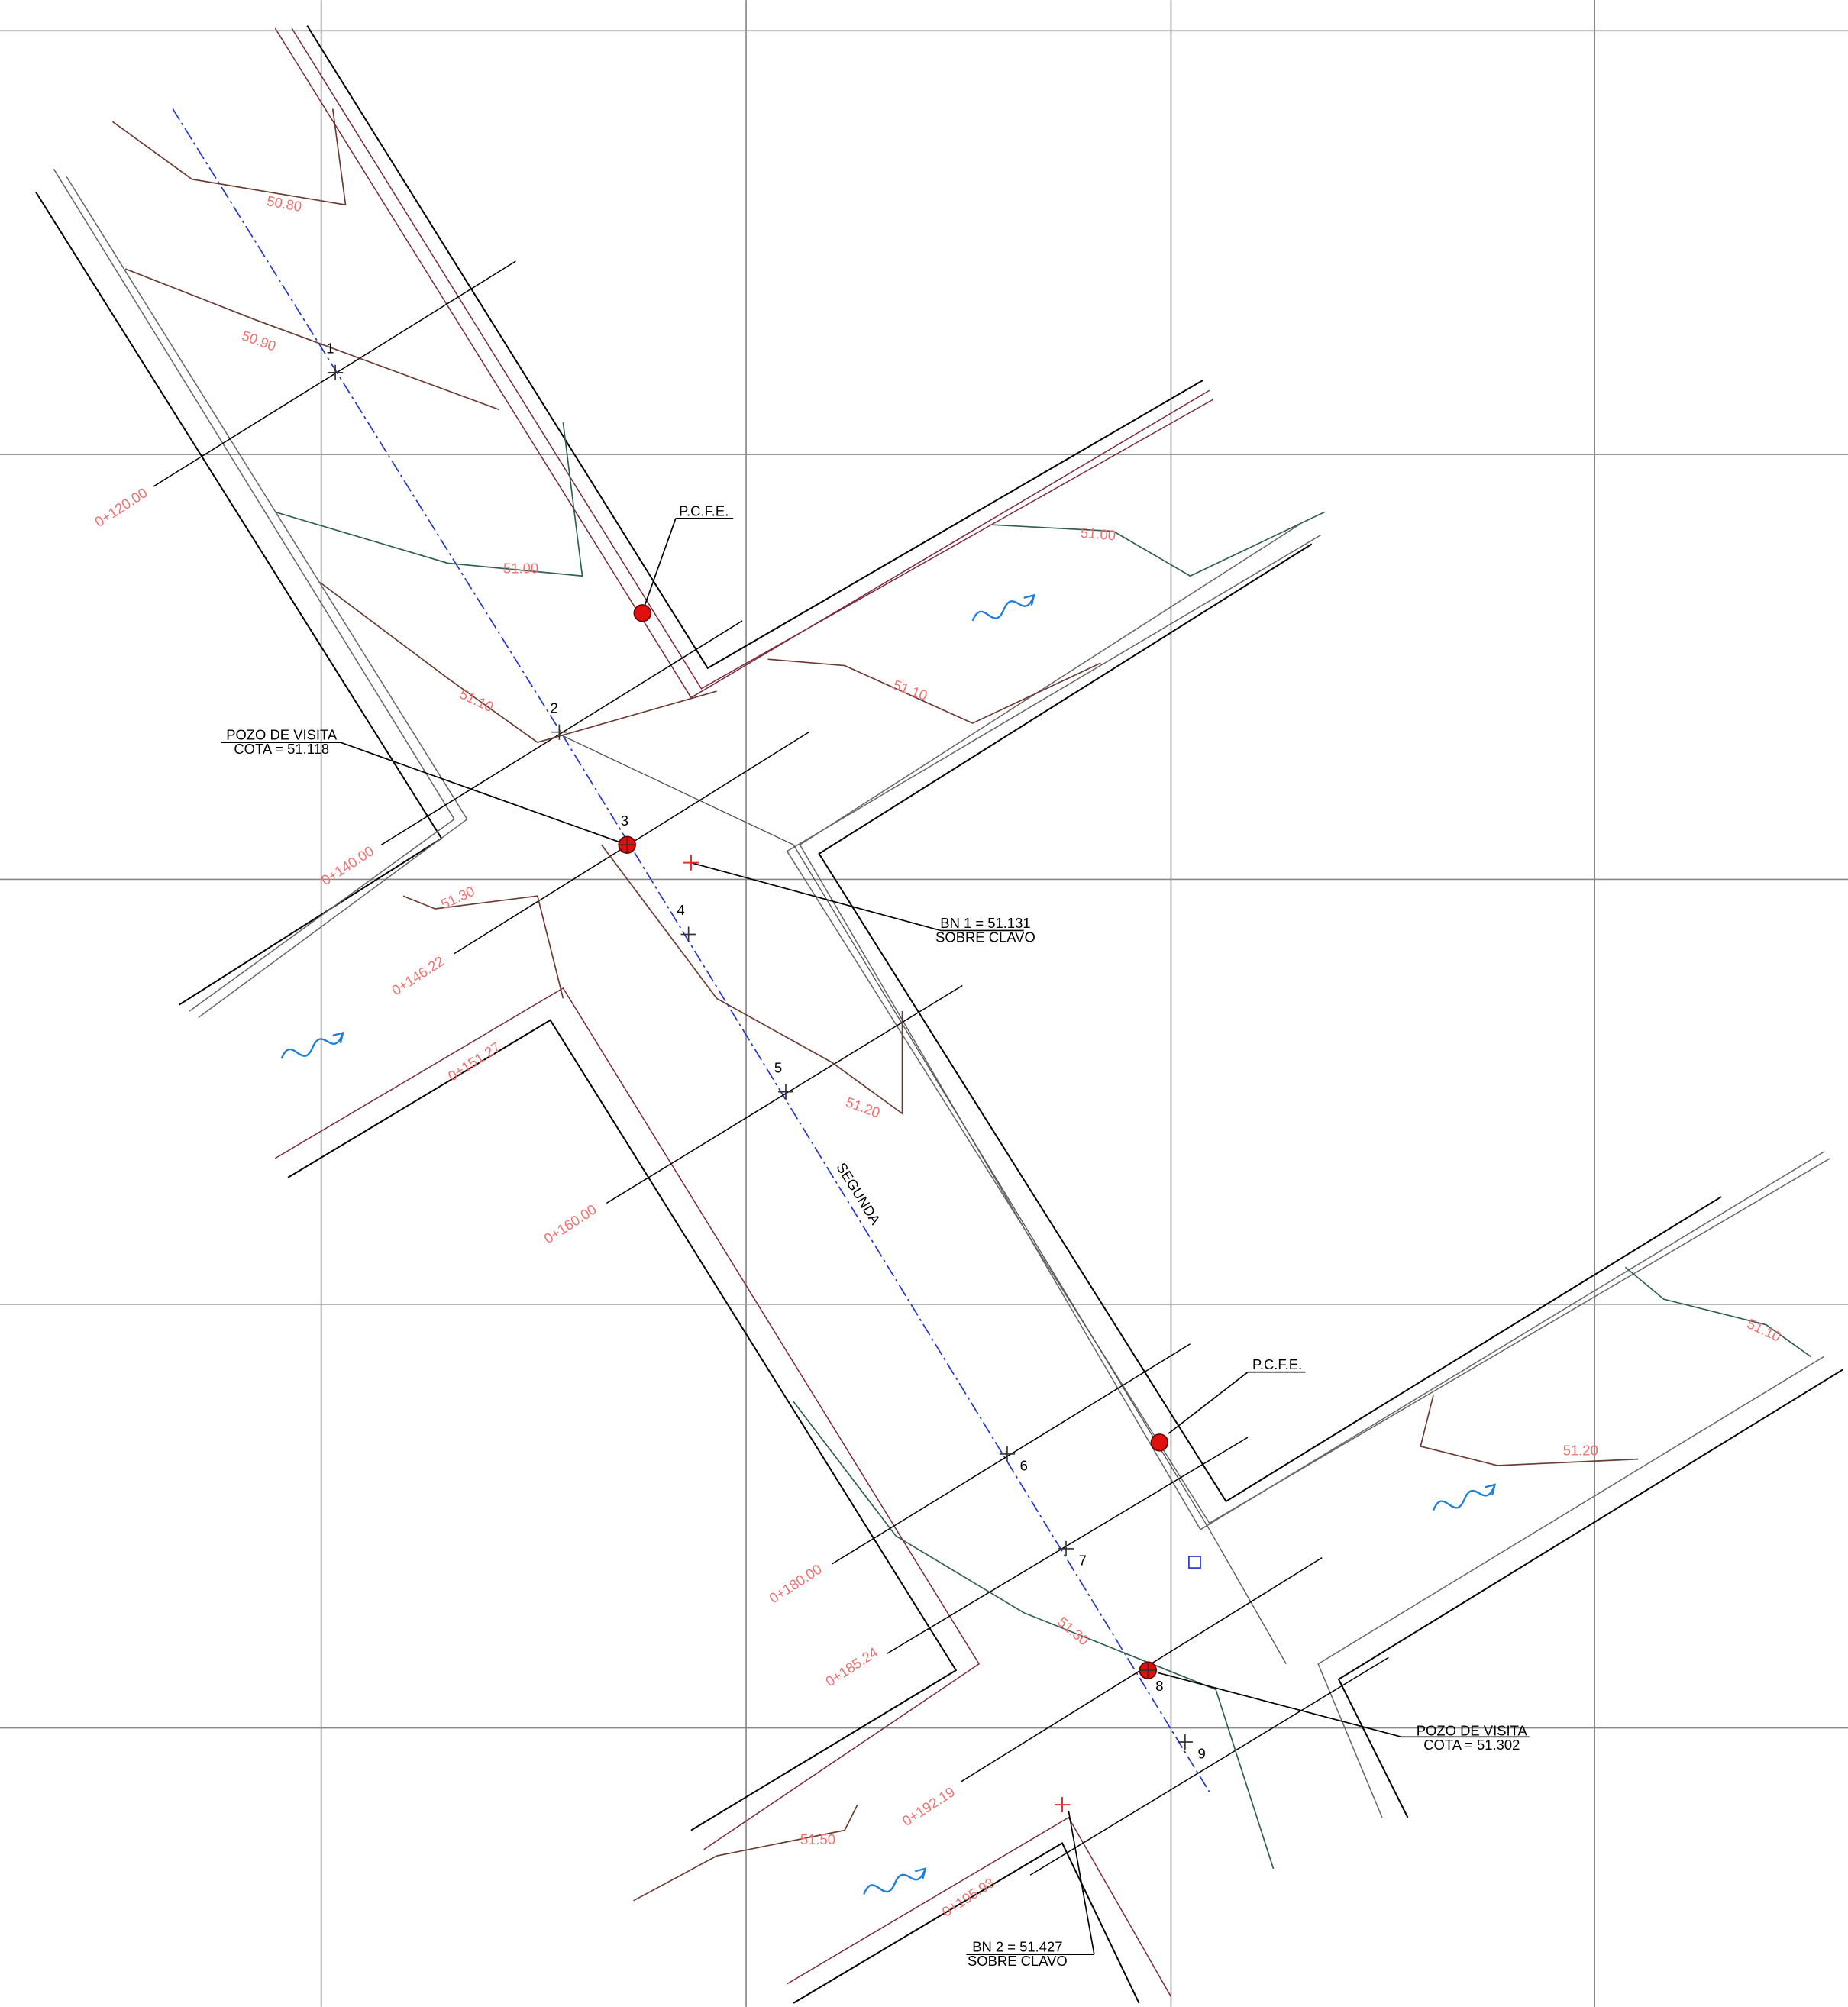 The image size is (1848, 2007). I want to click on station-label: 0+146.22, so click(418, 976).